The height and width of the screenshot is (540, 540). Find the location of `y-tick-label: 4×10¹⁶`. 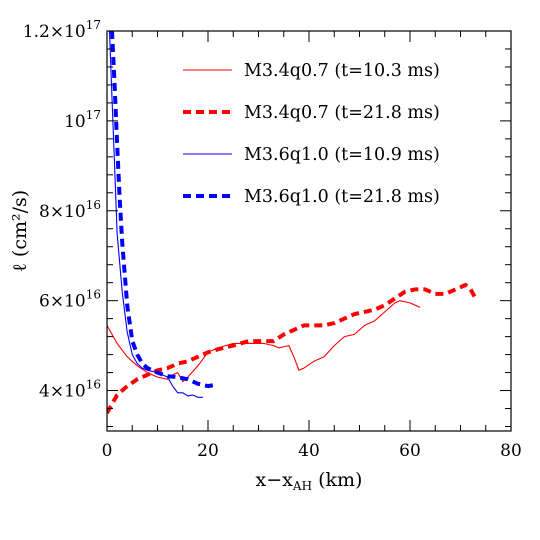

y-tick-label: 4×10¹⁶ is located at coordinates (70, 390).